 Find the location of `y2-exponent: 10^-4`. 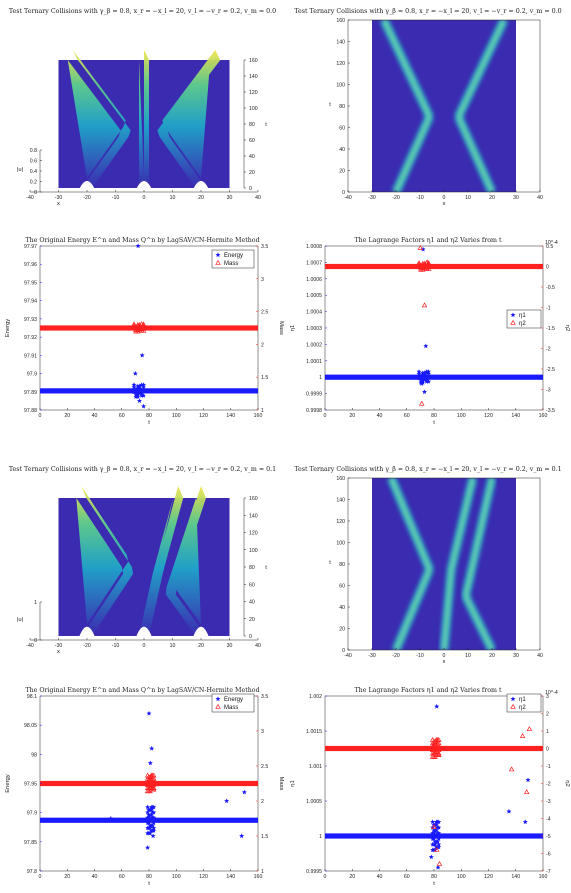

y2-exponent: 10^-4 is located at coordinates (551, 243).